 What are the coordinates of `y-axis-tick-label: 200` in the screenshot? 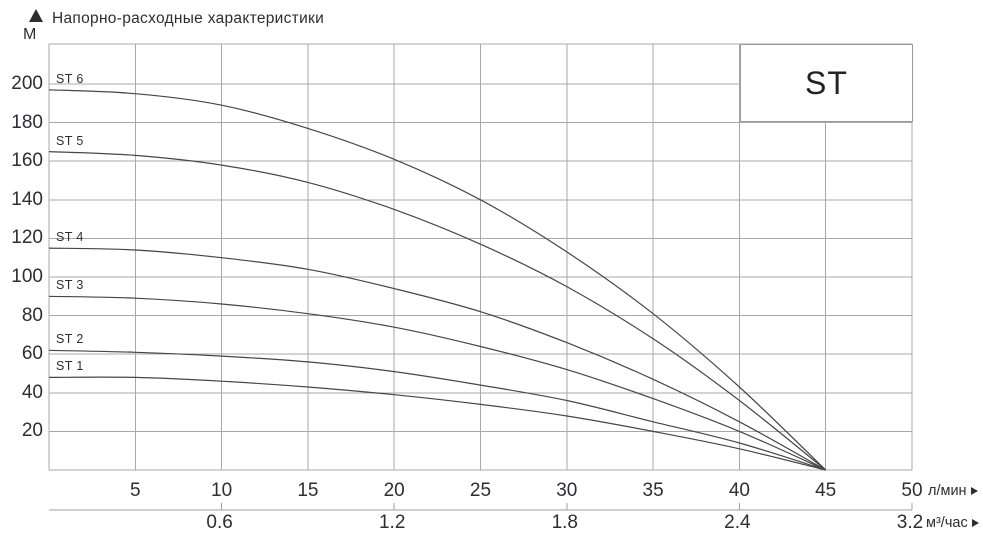 It's located at (27, 83).